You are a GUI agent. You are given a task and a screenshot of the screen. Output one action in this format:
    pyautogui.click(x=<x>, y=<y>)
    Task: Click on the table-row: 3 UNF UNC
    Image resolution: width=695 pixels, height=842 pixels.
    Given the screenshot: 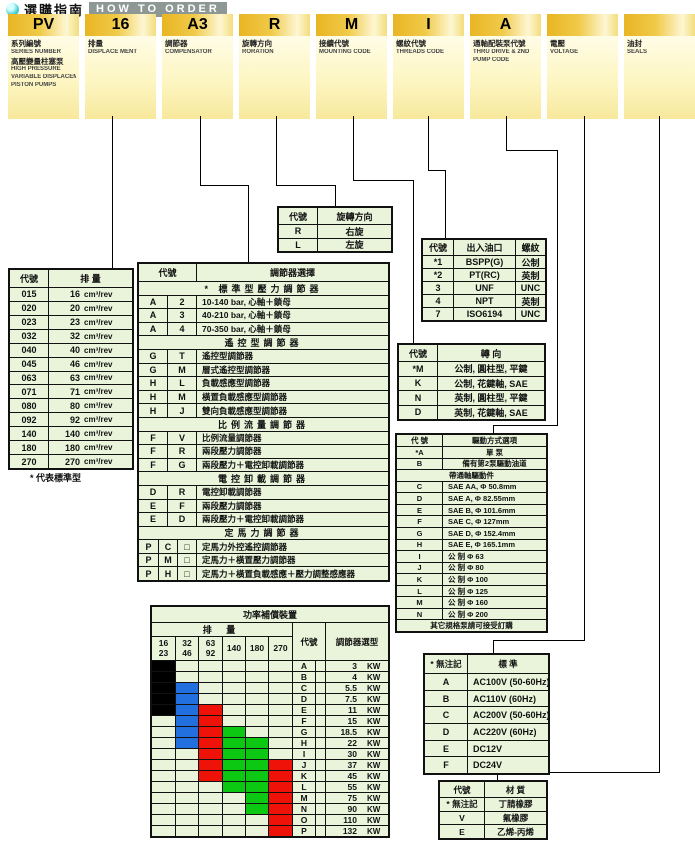 What is the action you would take?
    pyautogui.click(x=484, y=287)
    